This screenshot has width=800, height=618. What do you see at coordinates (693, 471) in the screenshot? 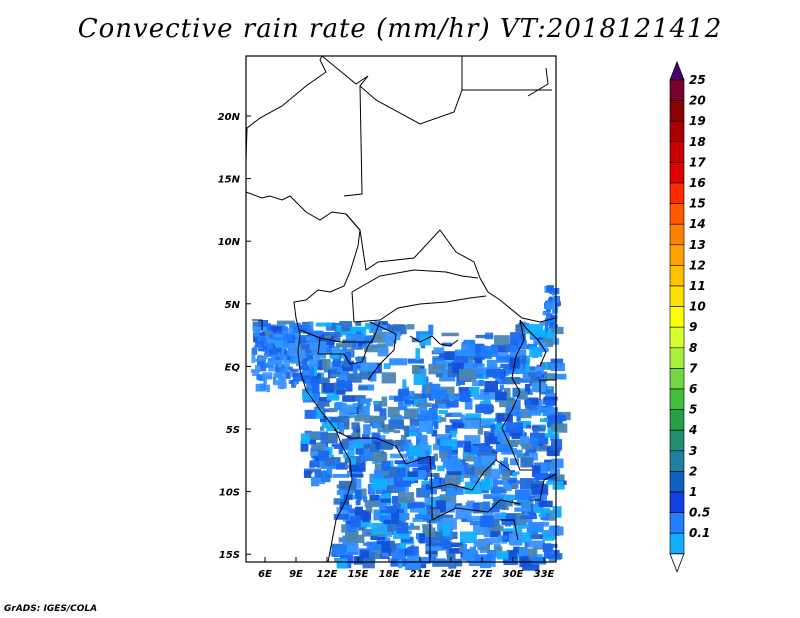
I see `colorbar-label: 2` at bounding box center [693, 471].